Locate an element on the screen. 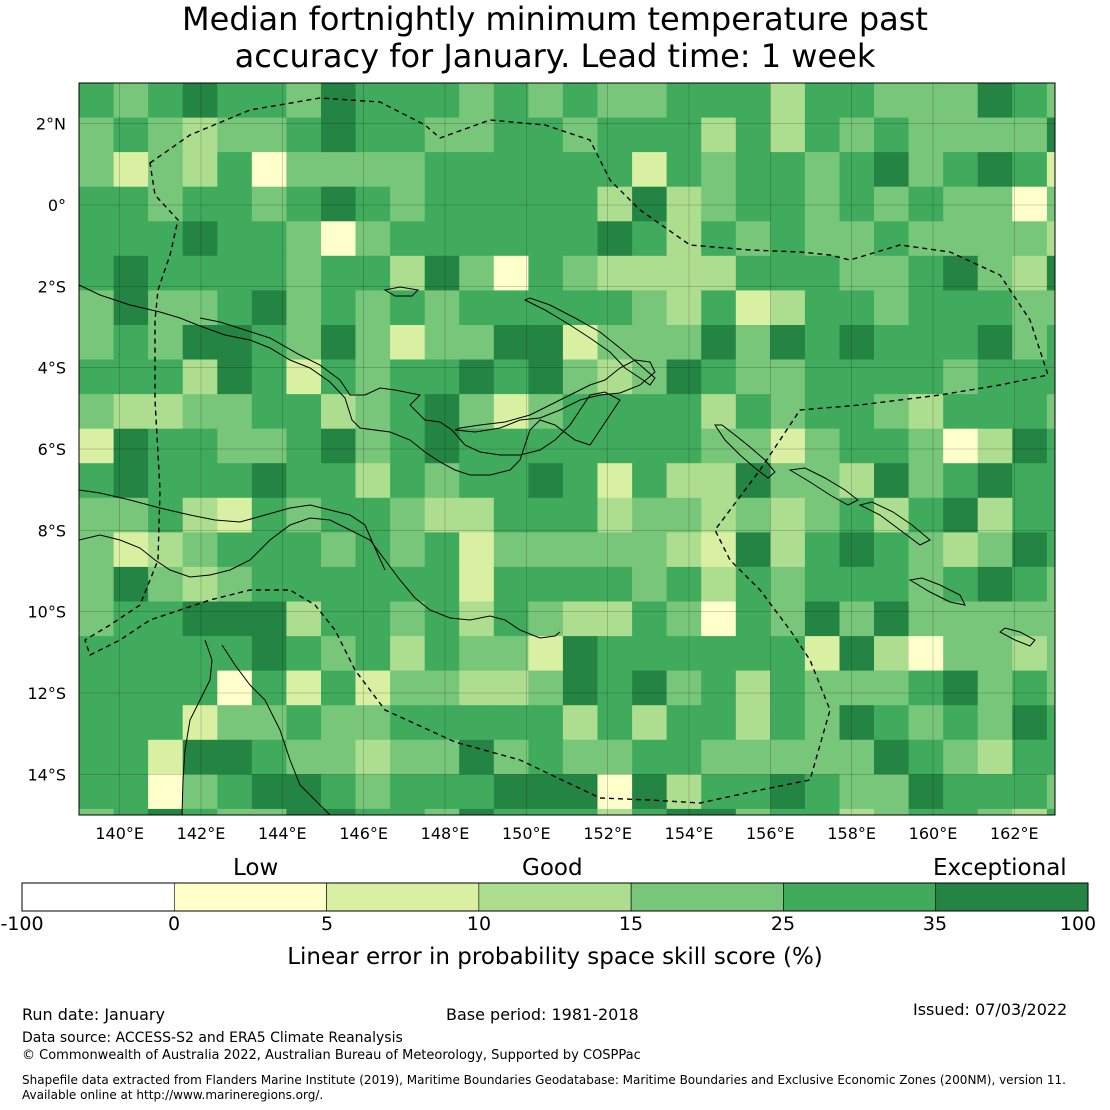 This screenshot has height=1110, width=1110. latitude-tick-label: 0° is located at coordinates (57, 205).